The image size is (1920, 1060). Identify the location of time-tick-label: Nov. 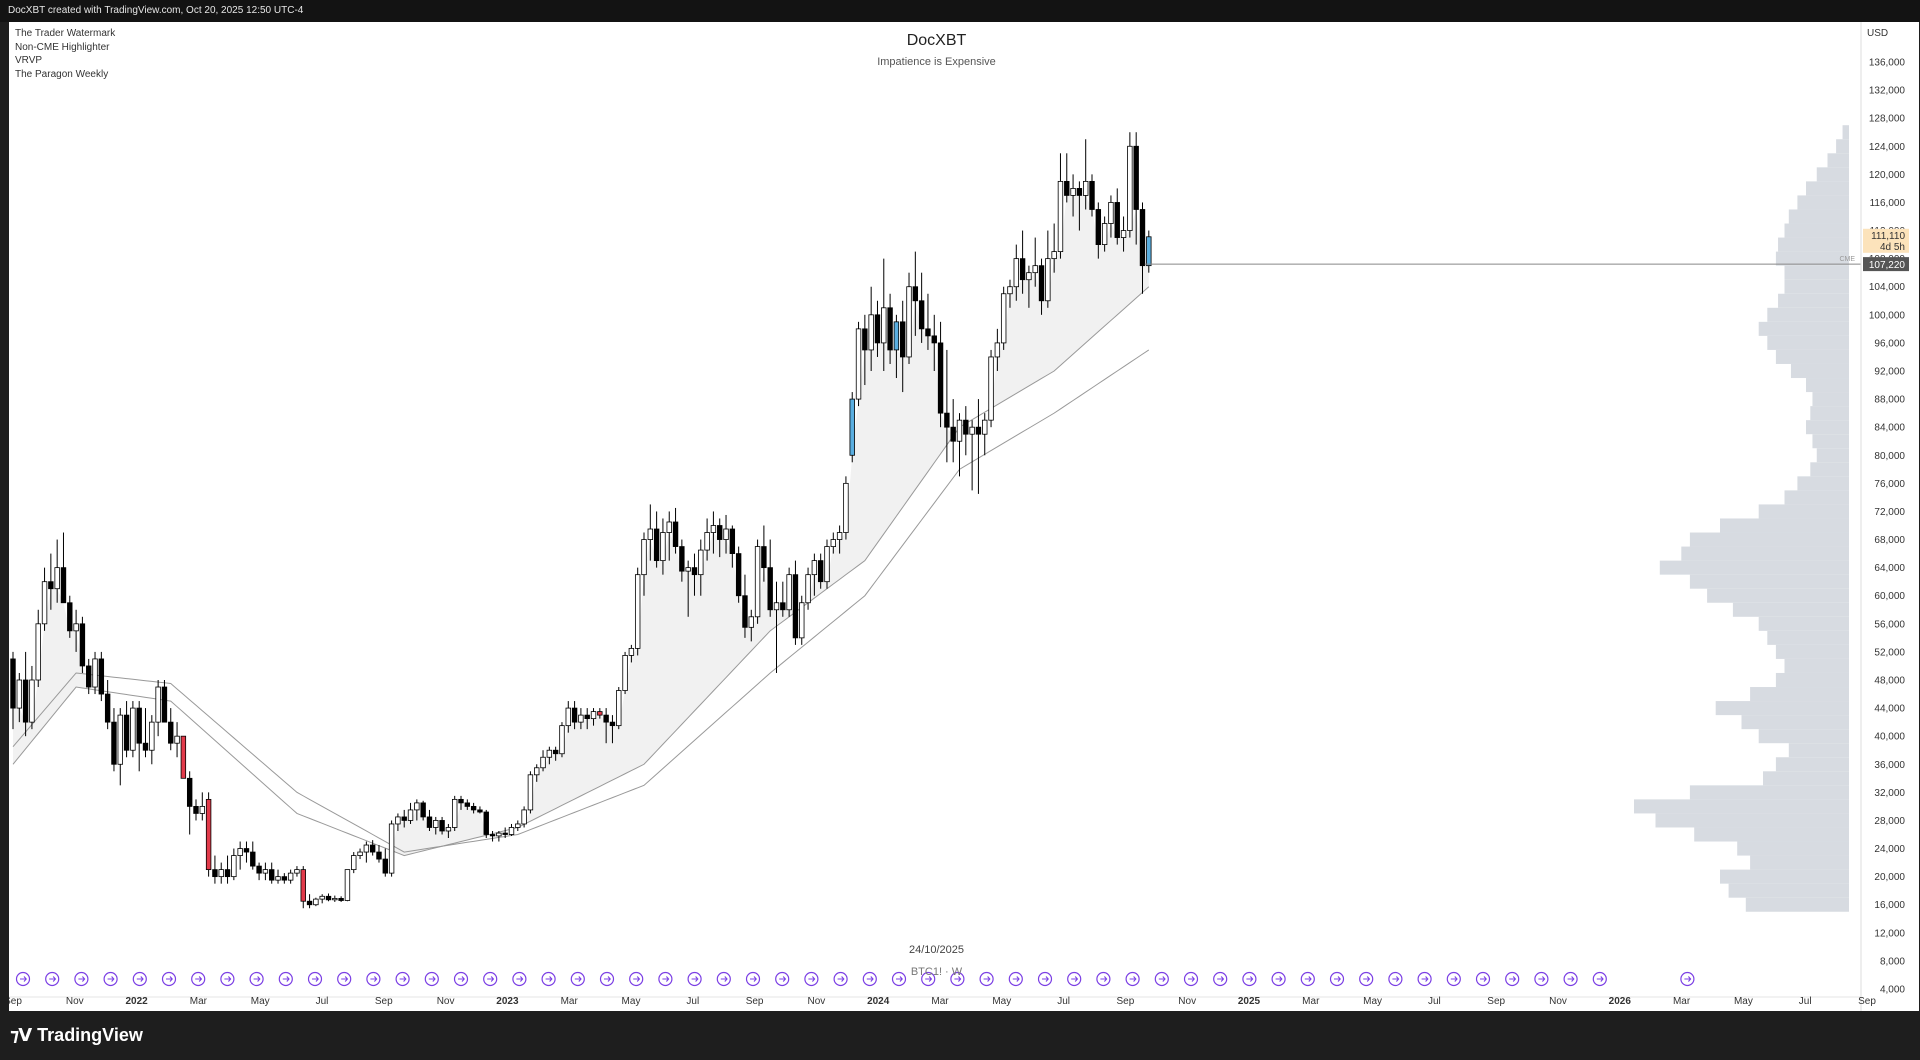
(75, 1001).